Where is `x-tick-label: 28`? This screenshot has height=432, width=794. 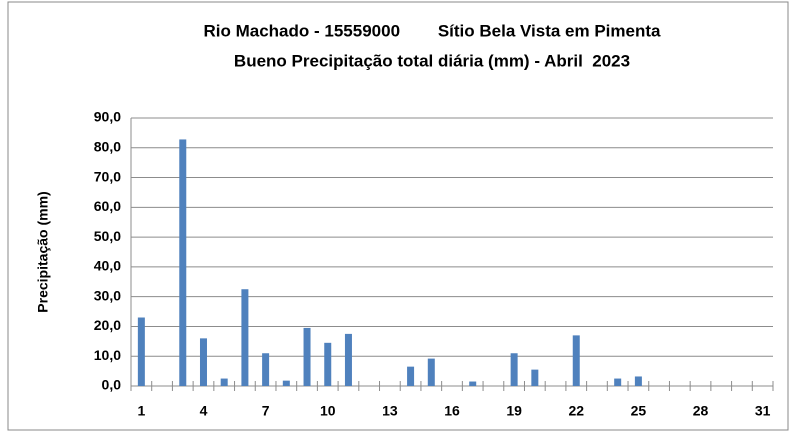 x-tick-label: 28 is located at coordinates (701, 411).